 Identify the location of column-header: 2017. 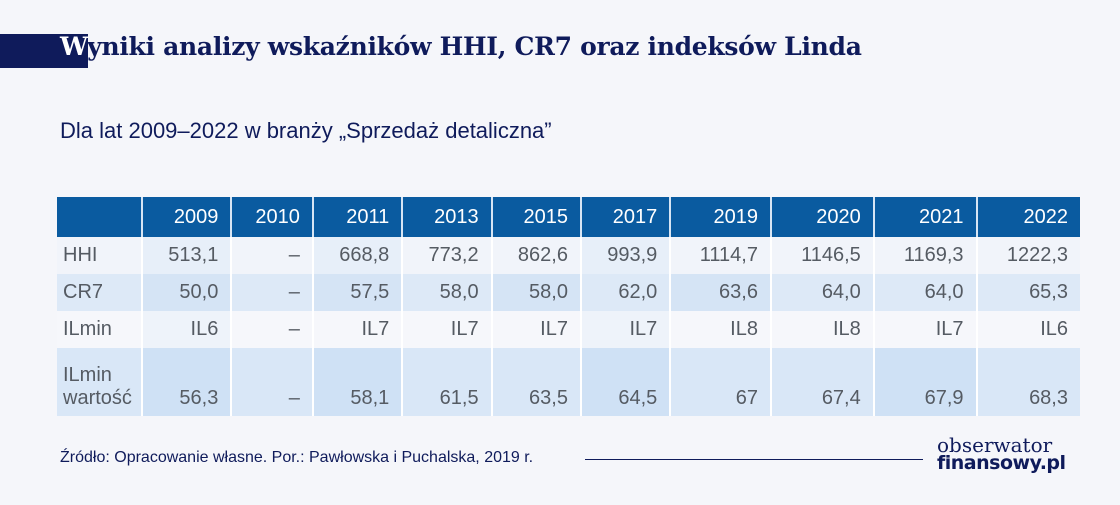
(625, 217).